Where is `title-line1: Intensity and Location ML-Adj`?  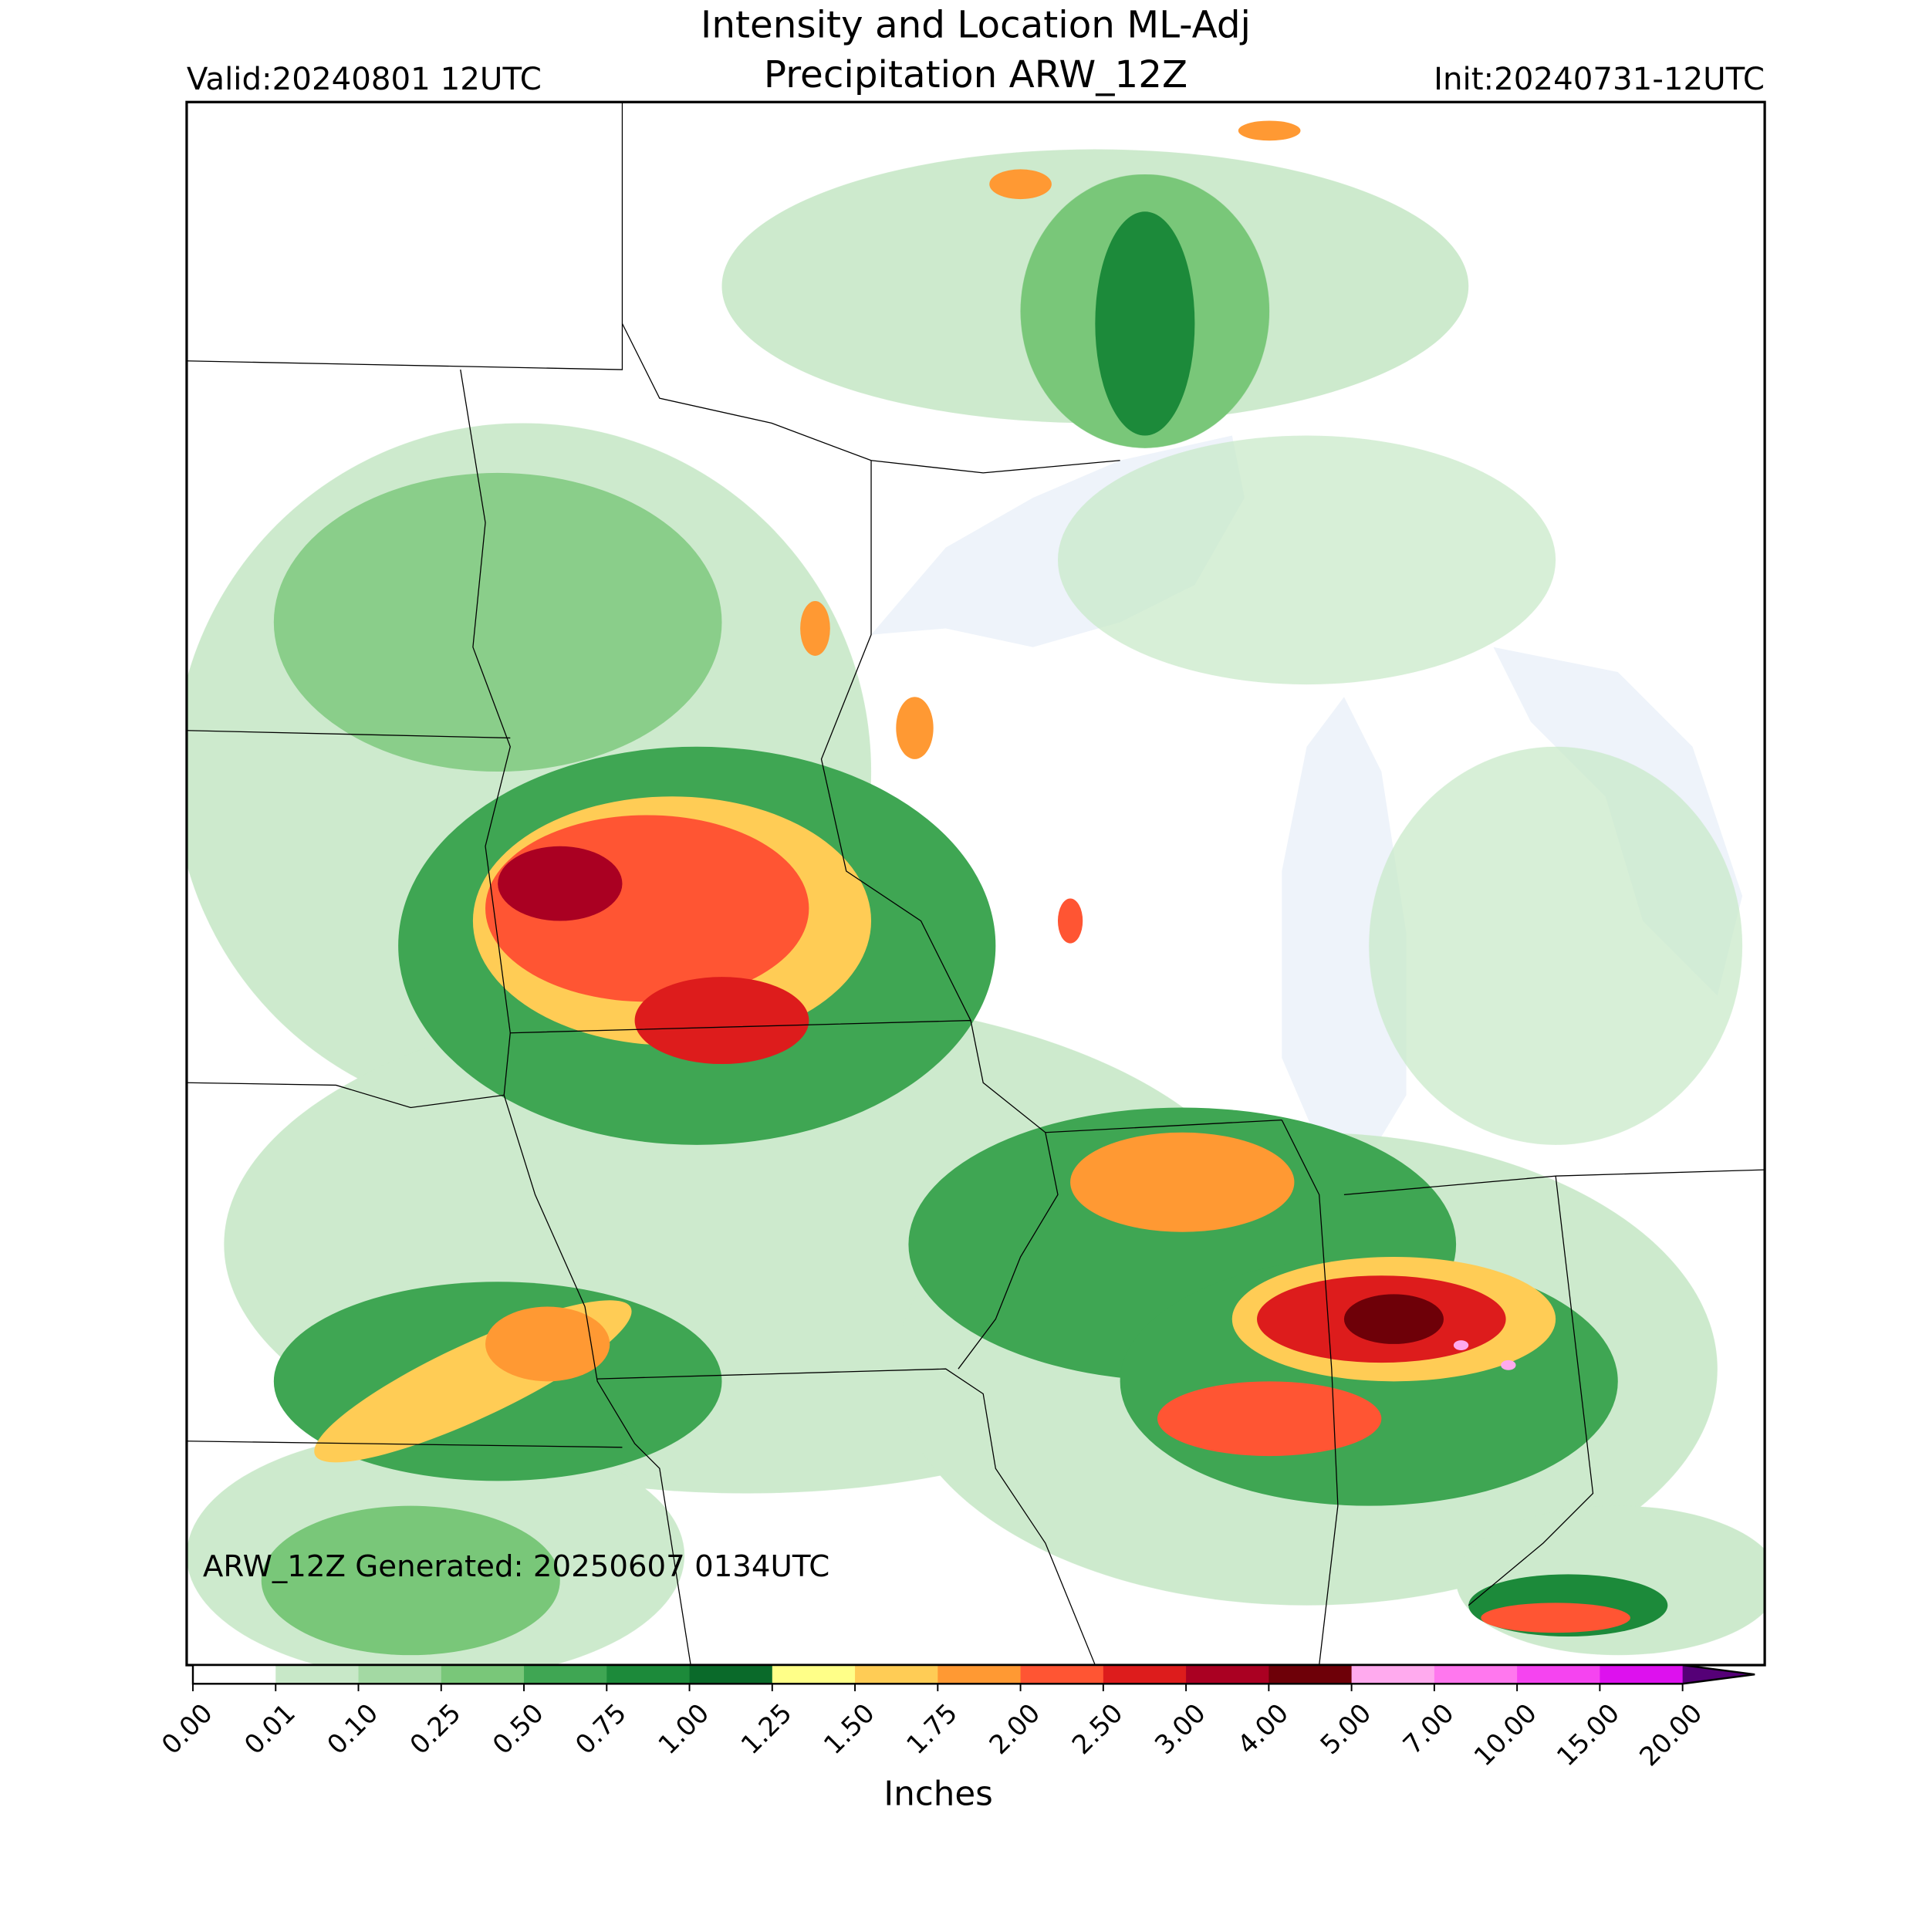
title-line1: Intensity and Location ML-Adj is located at coordinates (976, 25).